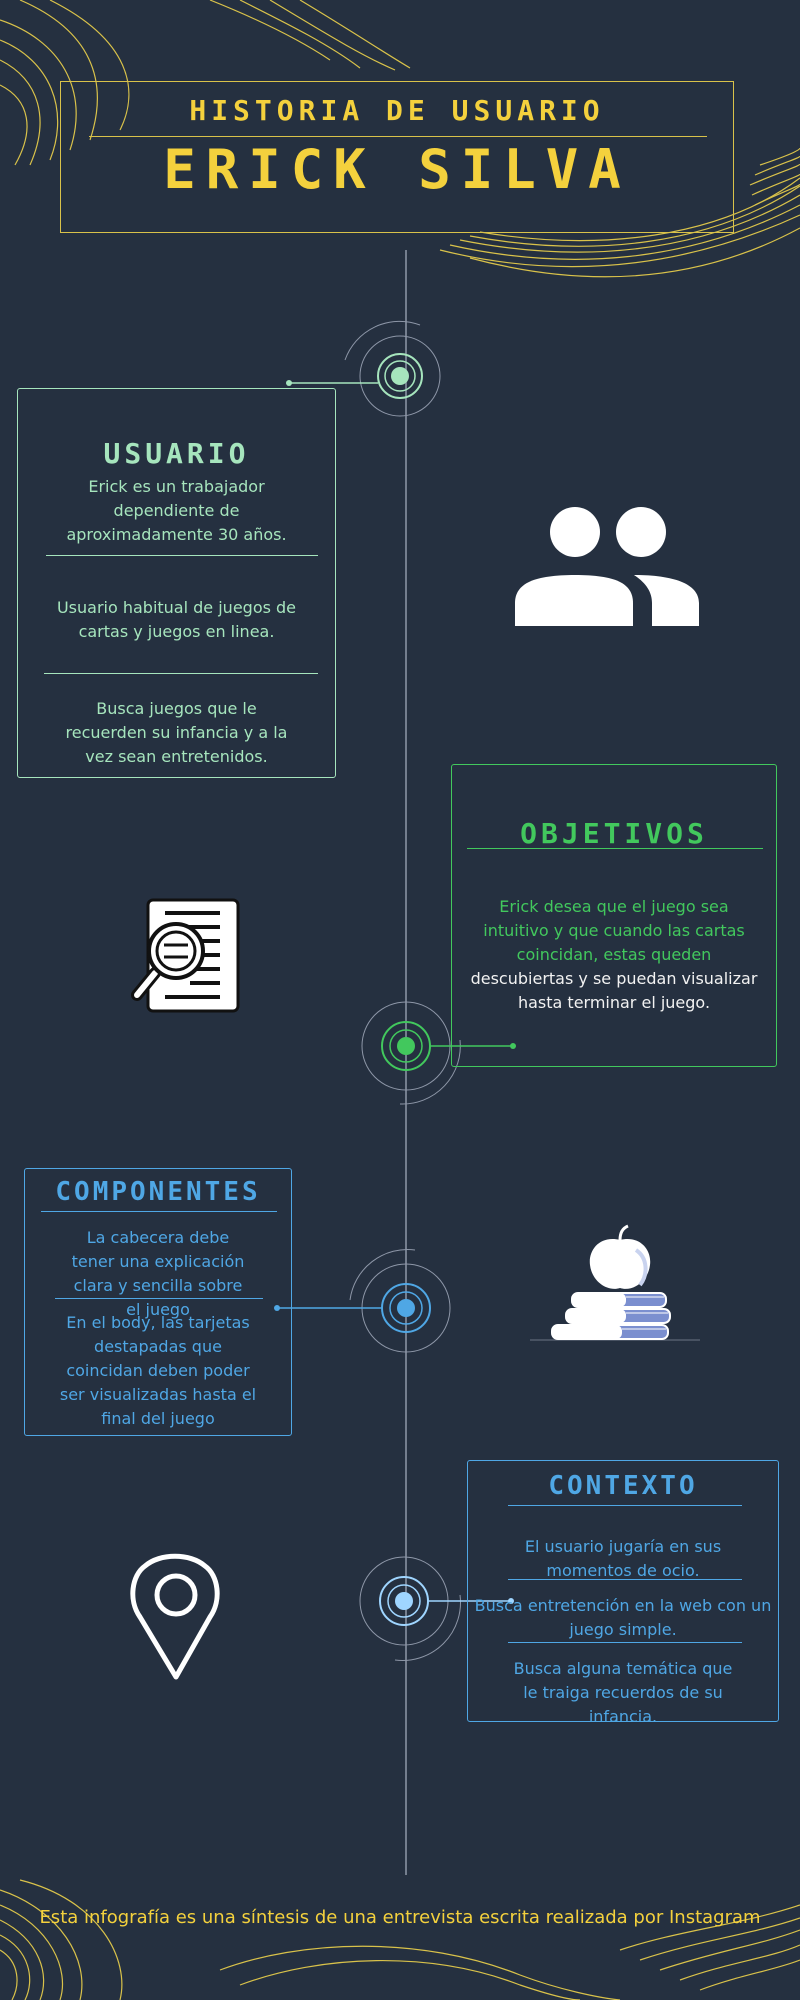  Describe the element at coordinates (623, 1486) in the screenshot. I see `contexto-title: CONTEXTO` at that location.